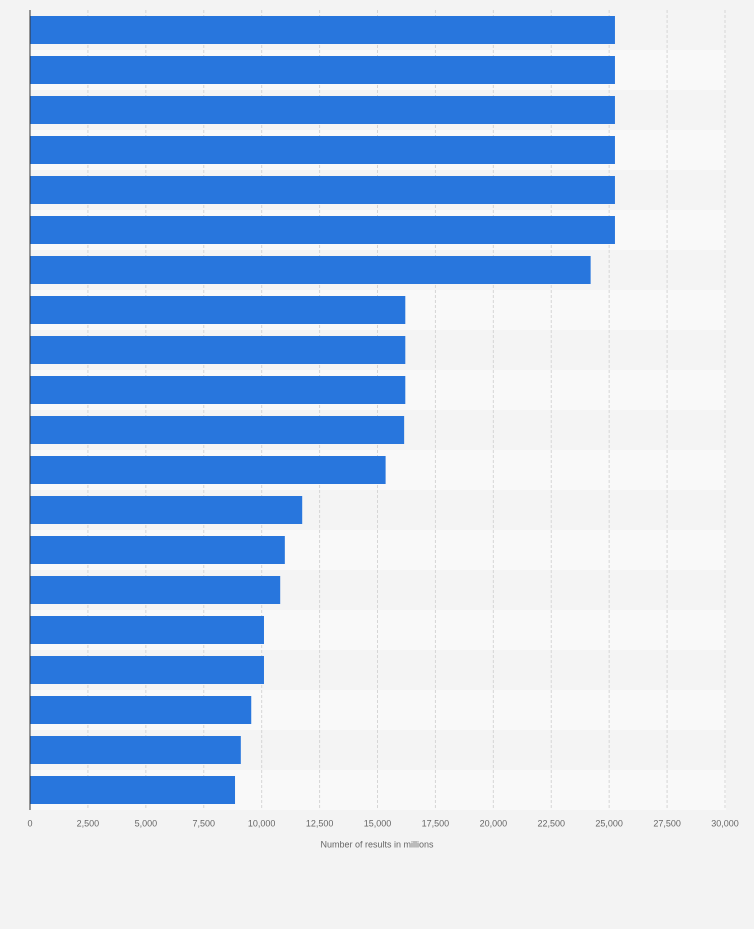  I want to click on x-tick-label: 17,500, so click(436, 823).